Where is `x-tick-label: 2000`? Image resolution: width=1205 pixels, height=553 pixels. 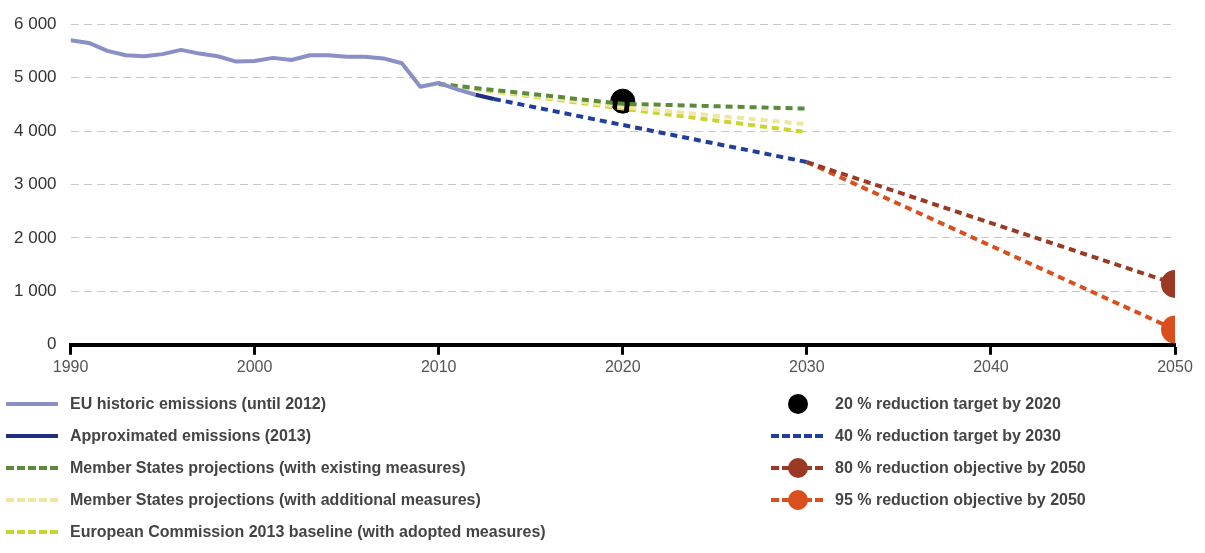
x-tick-label: 2000 is located at coordinates (254, 366).